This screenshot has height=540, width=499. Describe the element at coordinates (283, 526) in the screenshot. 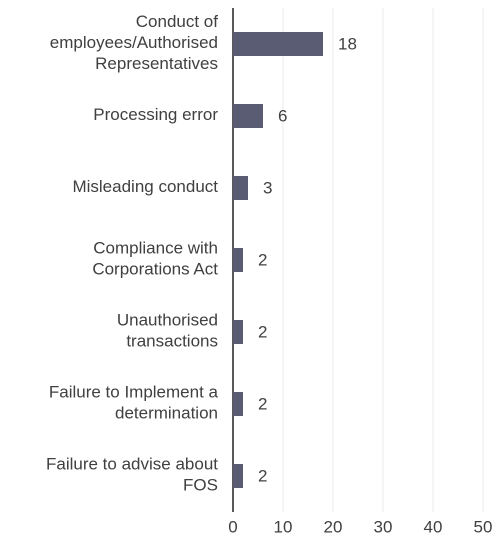

I see `x-tick-label: 10` at that location.